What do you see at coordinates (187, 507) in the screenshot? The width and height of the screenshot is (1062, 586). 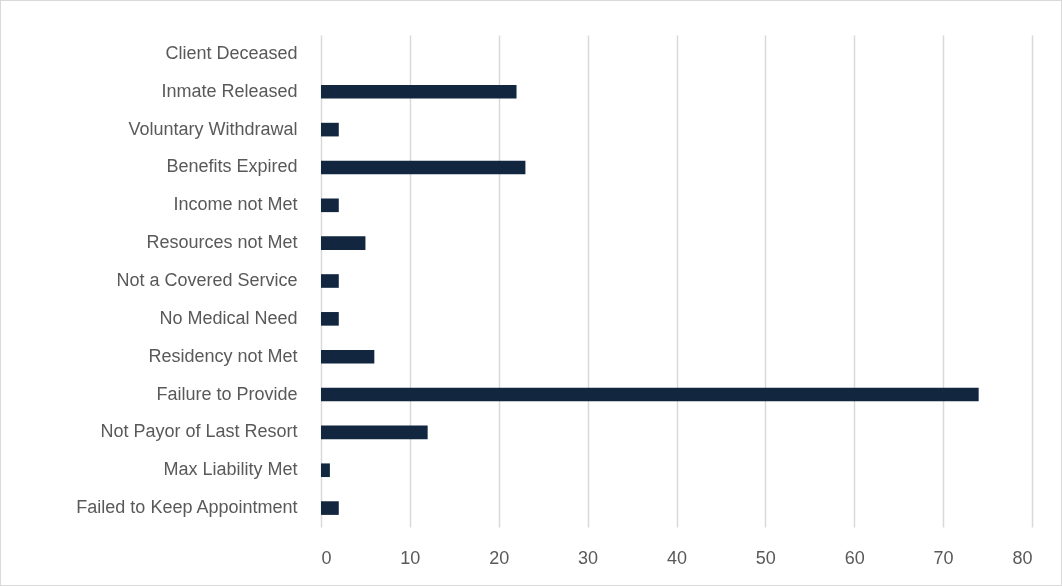 I see `y-tick-label: Failed to Keep Appointment` at bounding box center [187, 507].